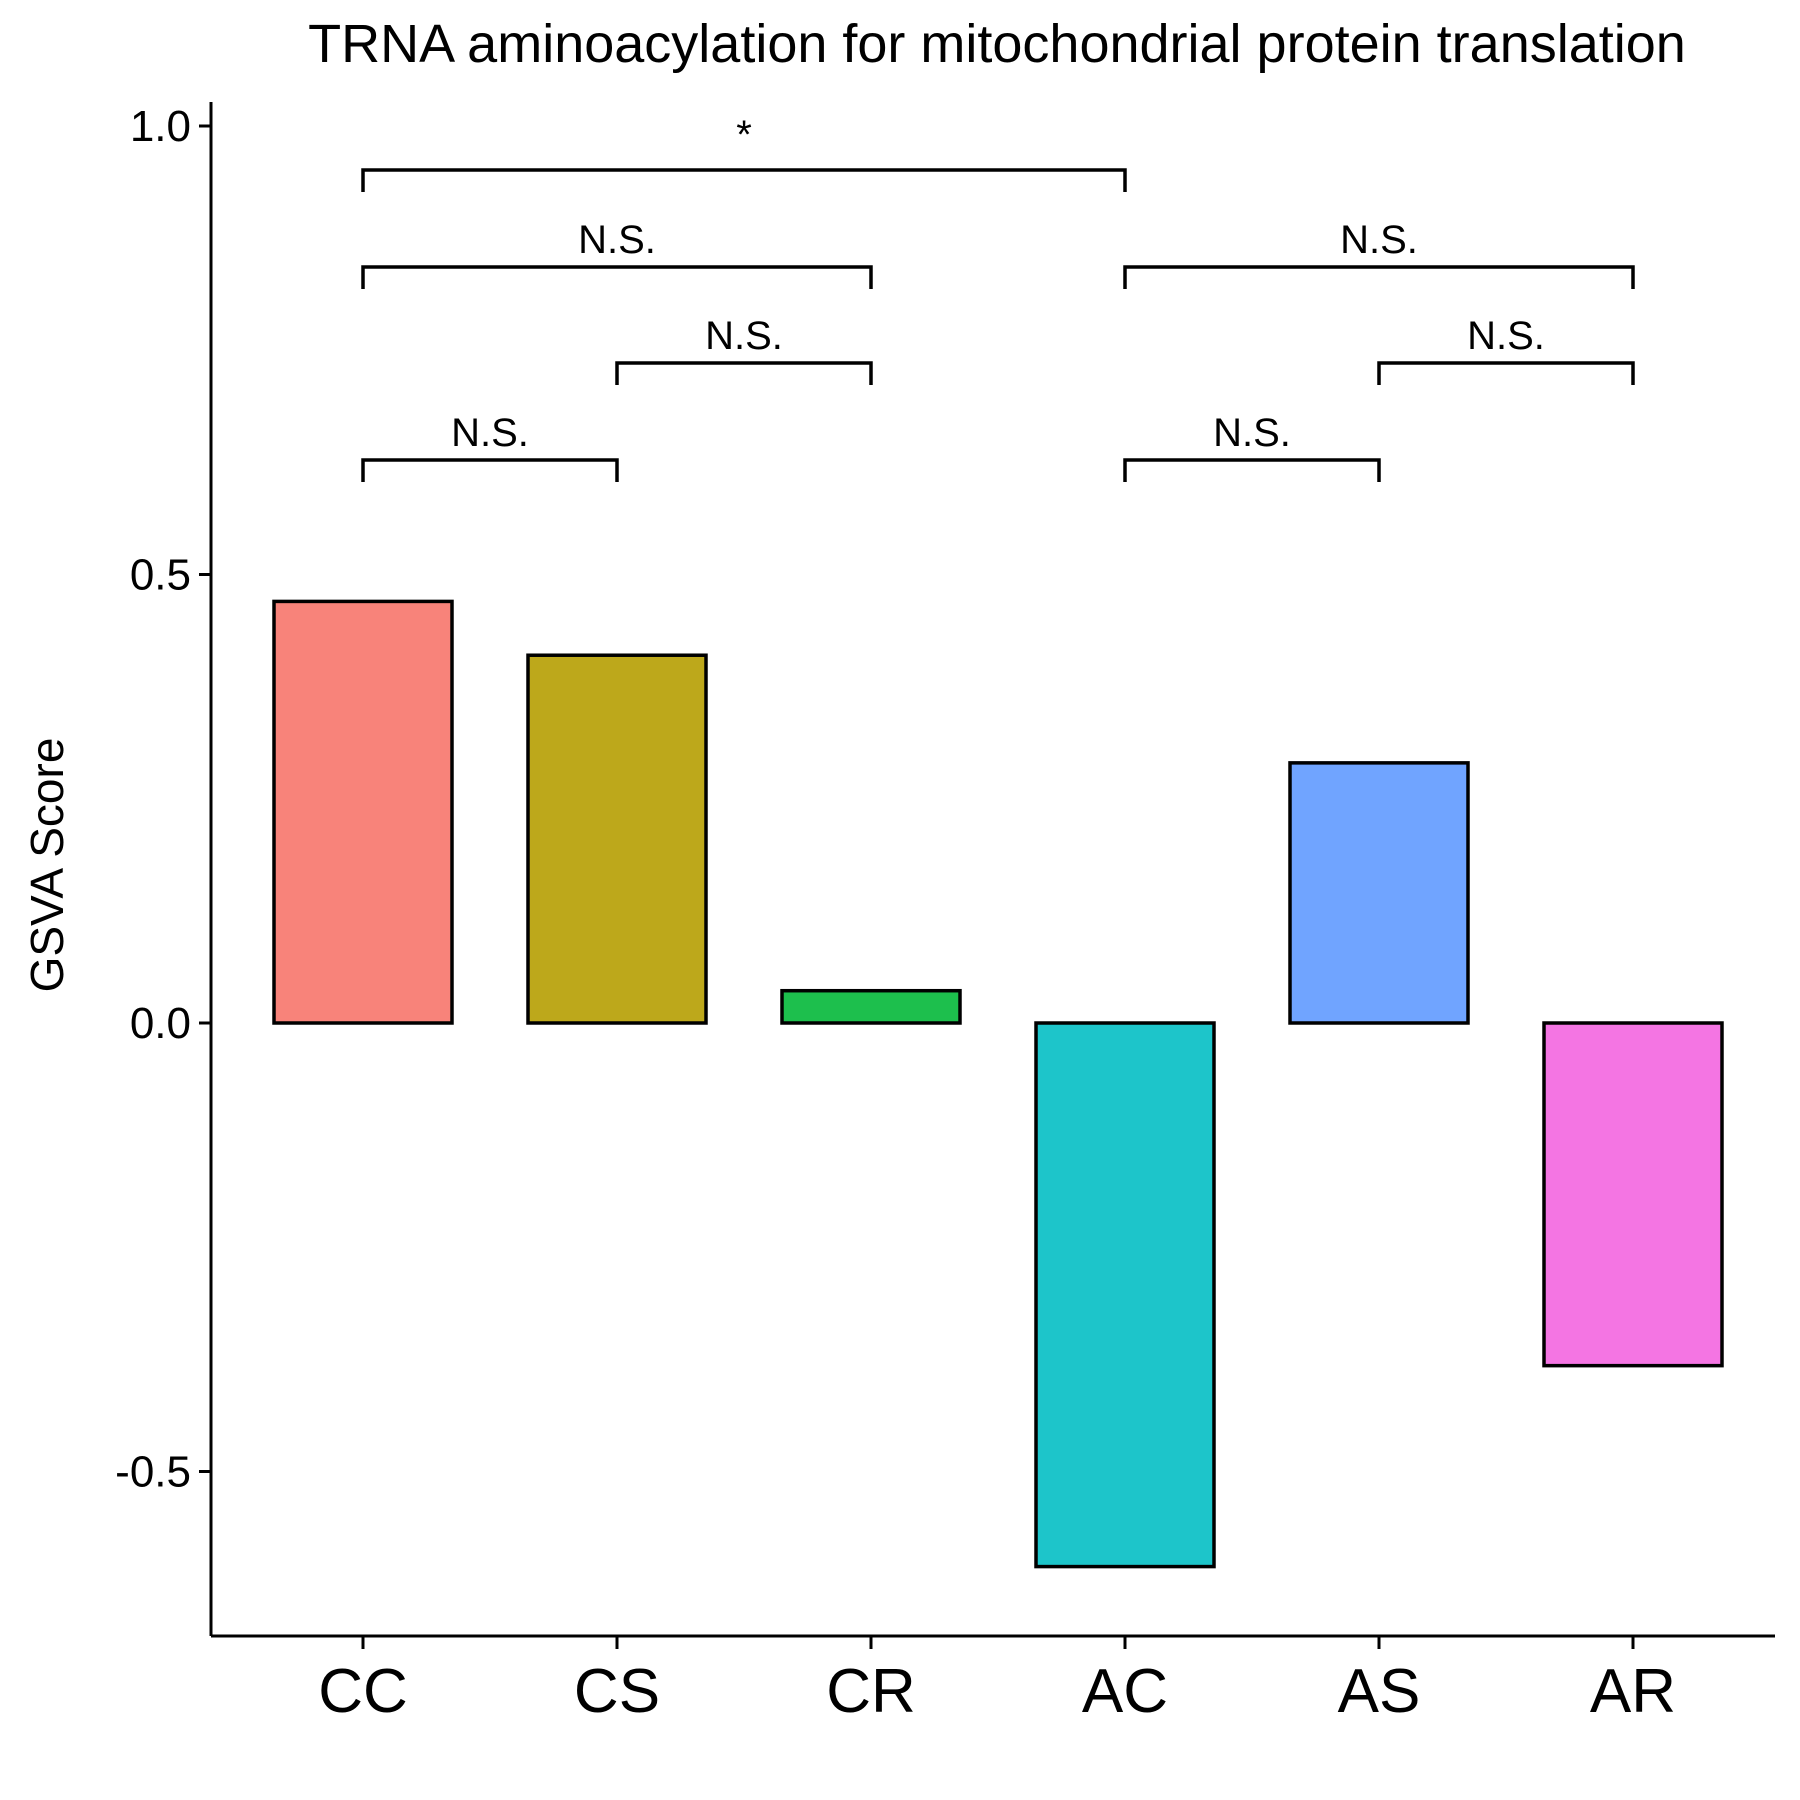 The image size is (1800, 1800). What do you see at coordinates (1379, 1691) in the screenshot?
I see `x-tick-label: AS` at bounding box center [1379, 1691].